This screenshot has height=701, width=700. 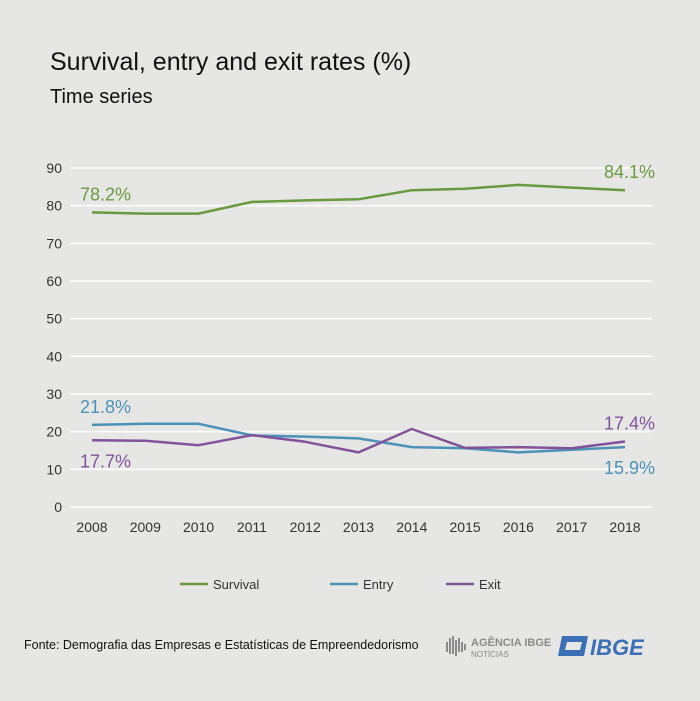 I want to click on x-tick-label: 2016, so click(x=518, y=527).